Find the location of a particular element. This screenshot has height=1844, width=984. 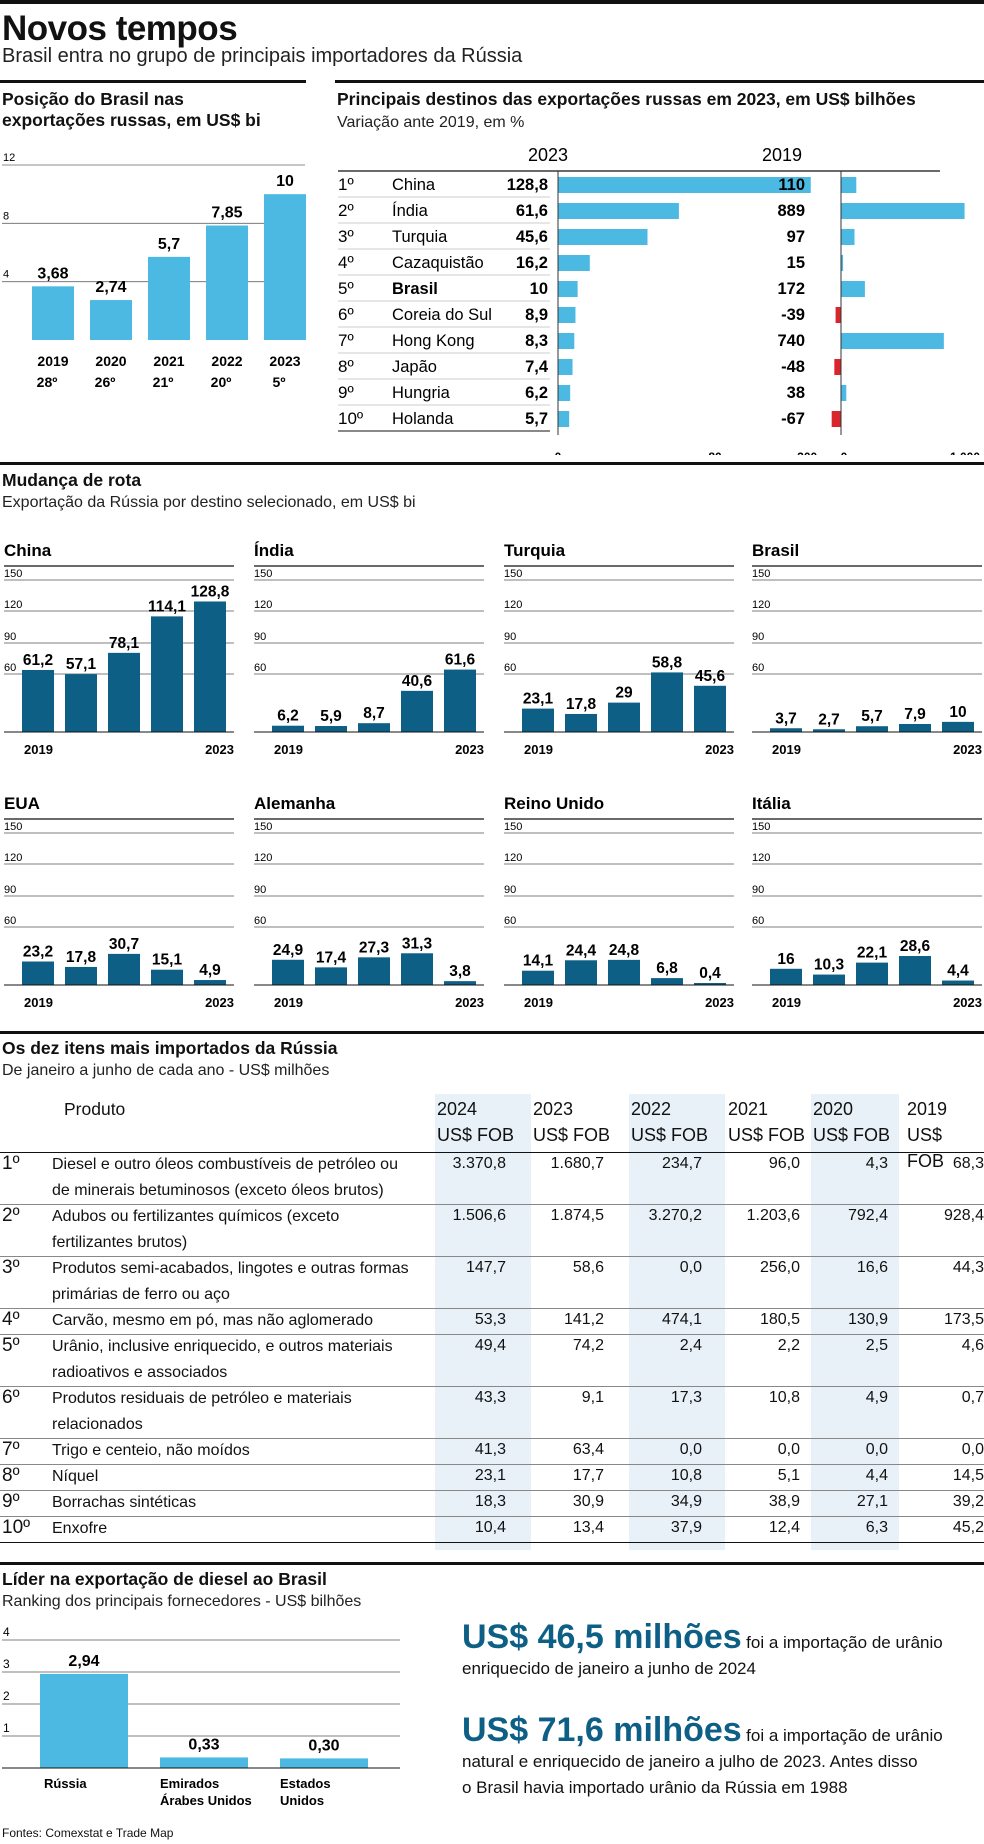

table-cell: 10,4 is located at coordinates (490, 1527).